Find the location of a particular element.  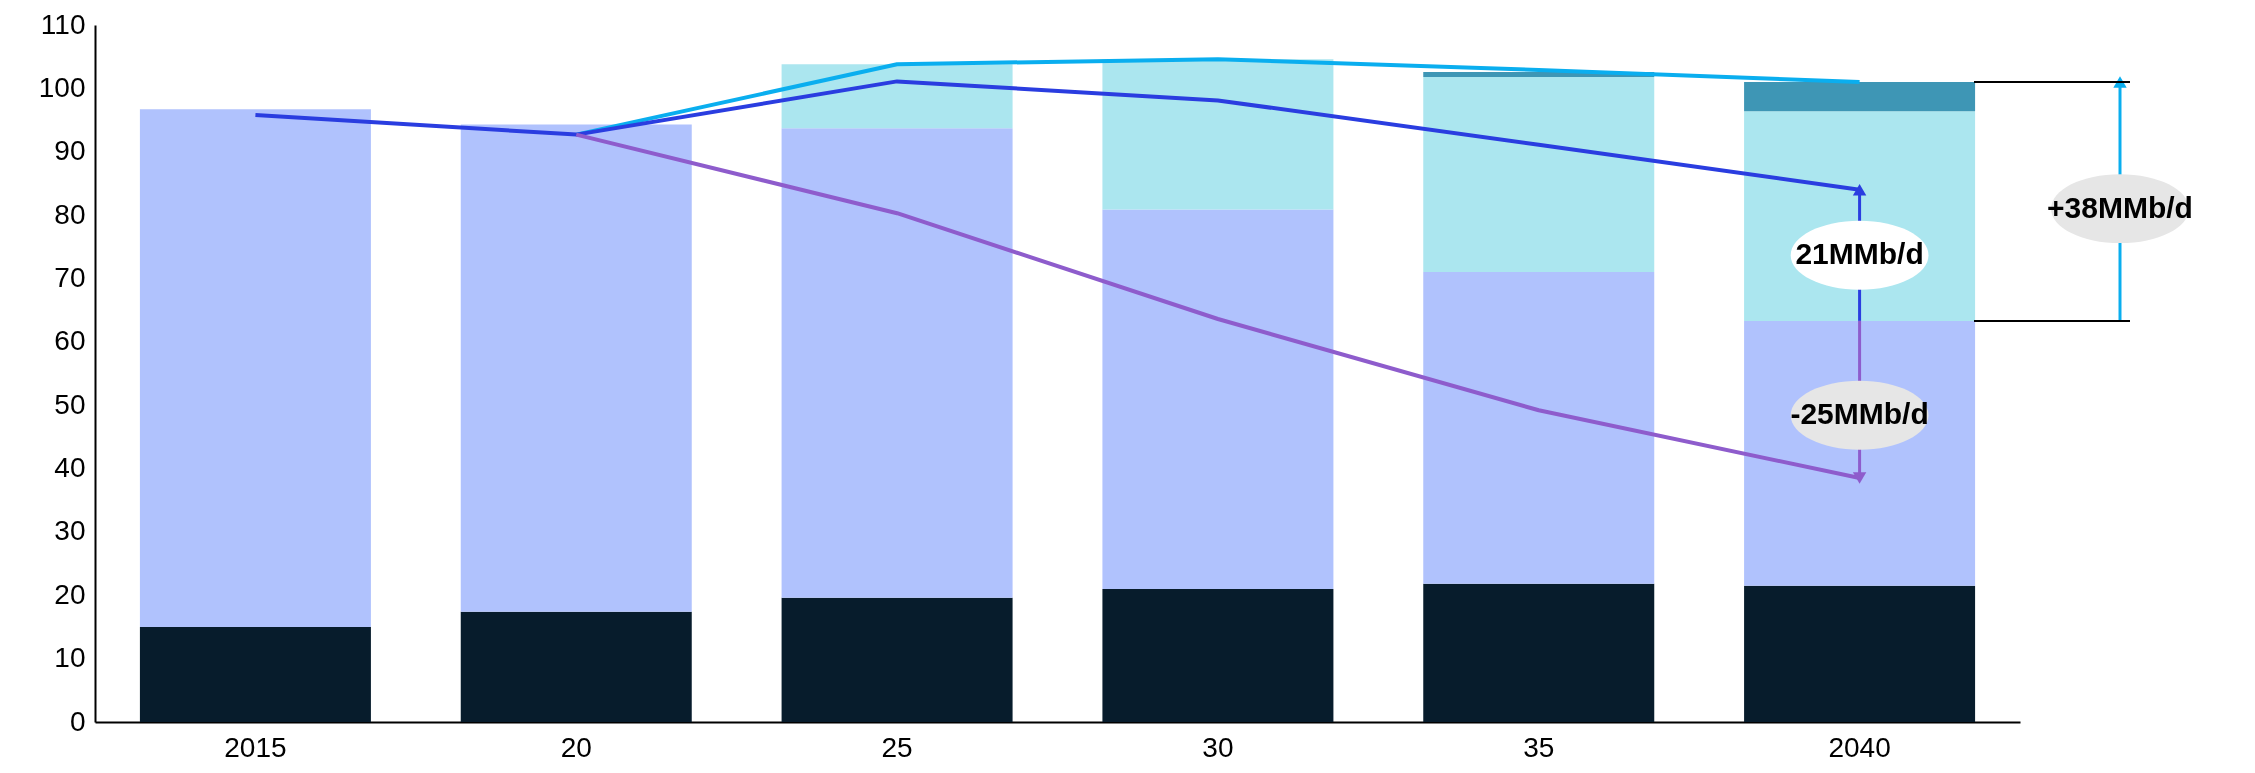

y-tick-label: 70 is located at coordinates (70, 277).